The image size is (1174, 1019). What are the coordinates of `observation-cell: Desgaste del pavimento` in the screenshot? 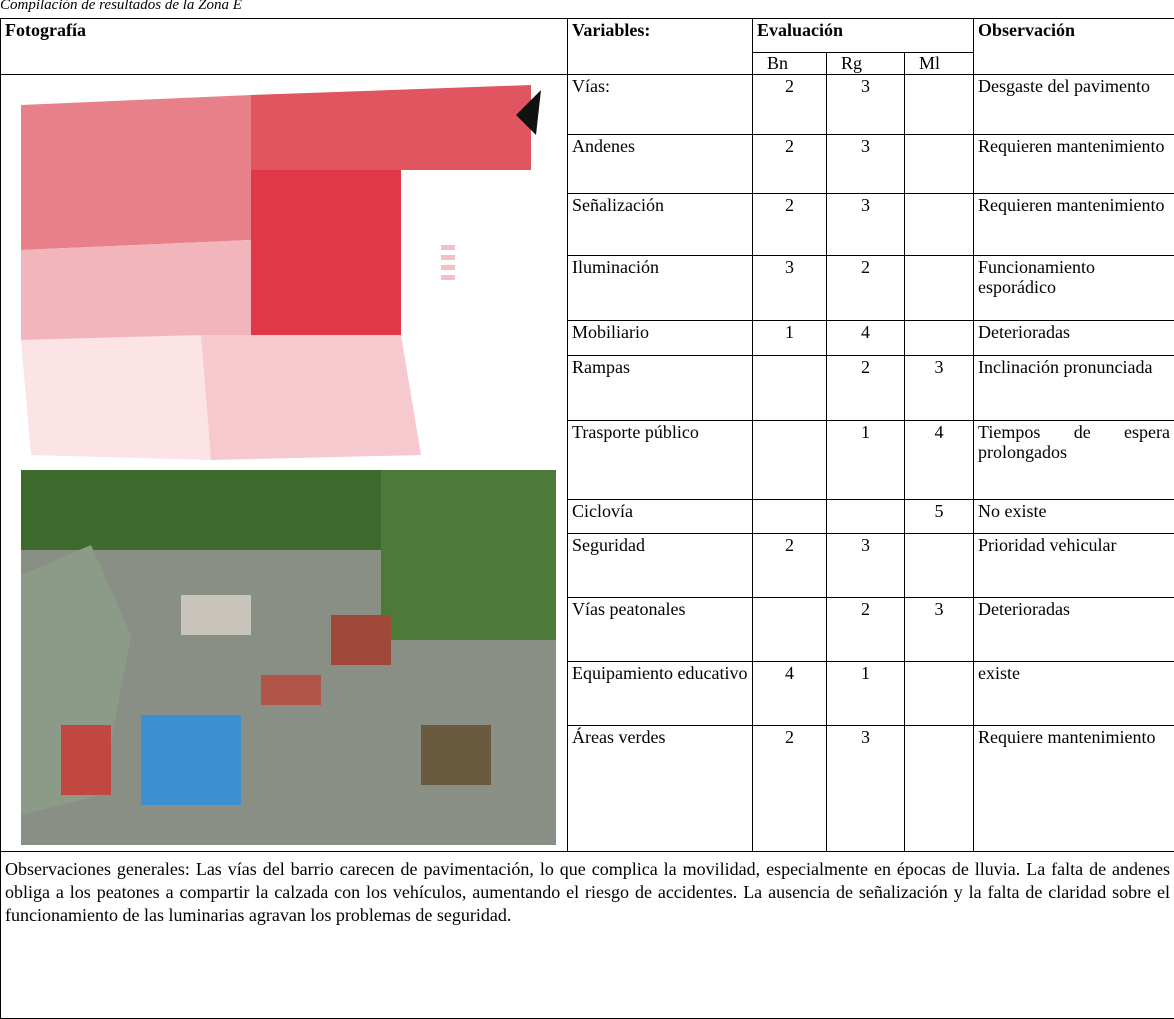 It's located at (1074, 105).